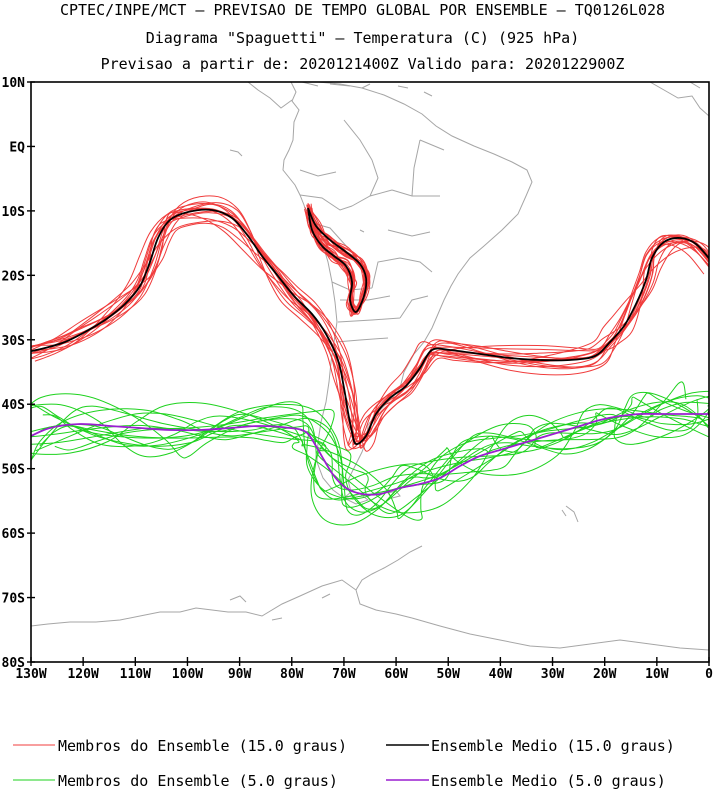 This screenshot has height=792, width=725. I want to click on lat-tick-label: 40S, so click(14, 405).